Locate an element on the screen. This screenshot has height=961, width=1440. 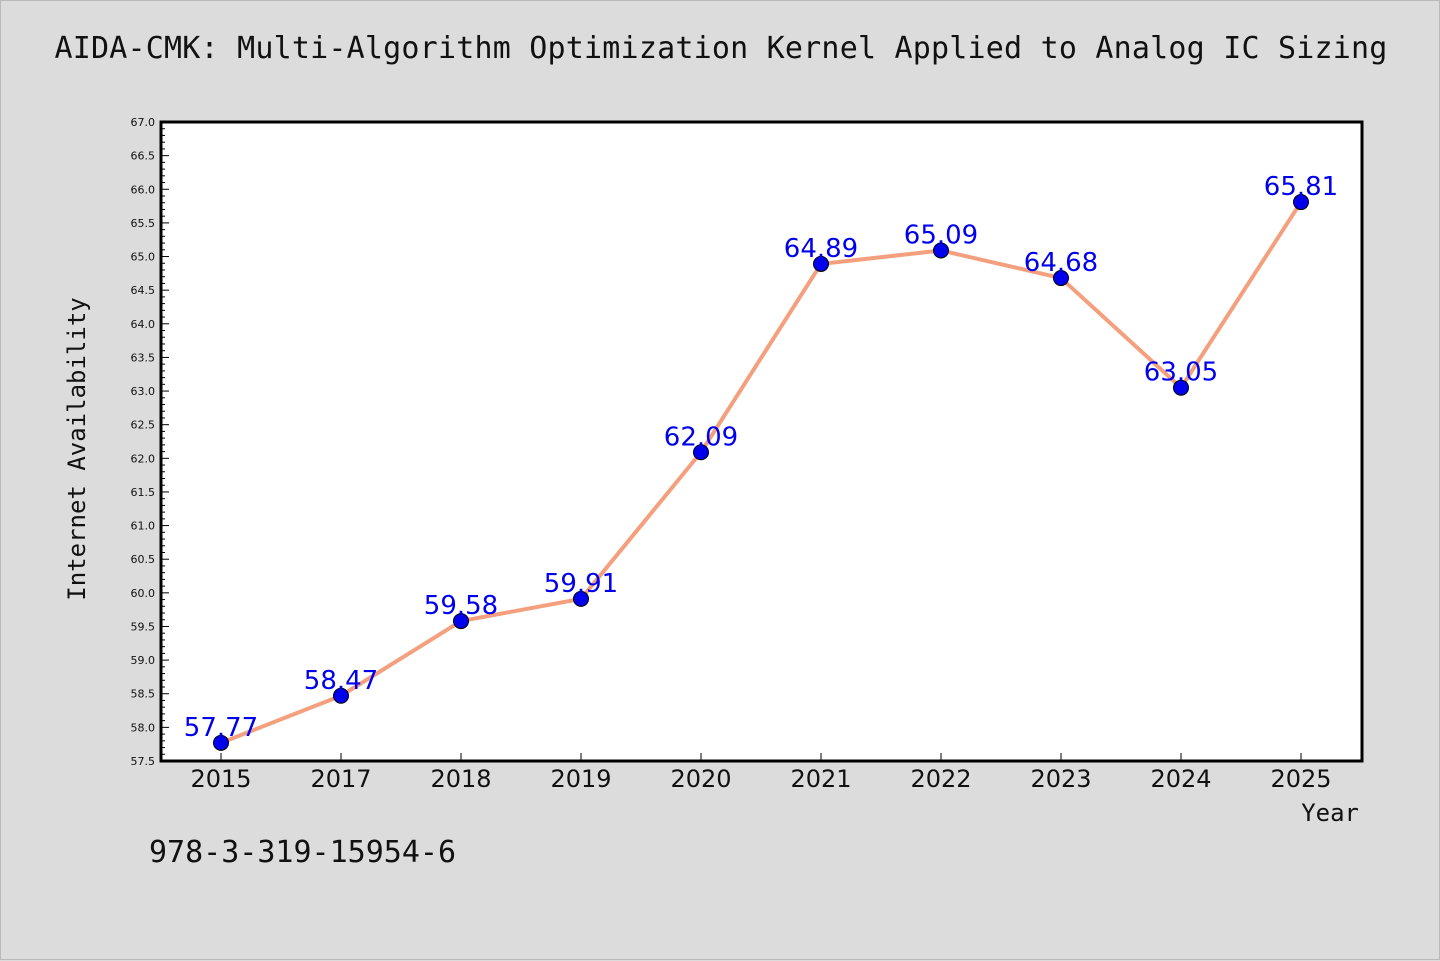
y-tick-label: 66.0 is located at coordinates (143, 189).